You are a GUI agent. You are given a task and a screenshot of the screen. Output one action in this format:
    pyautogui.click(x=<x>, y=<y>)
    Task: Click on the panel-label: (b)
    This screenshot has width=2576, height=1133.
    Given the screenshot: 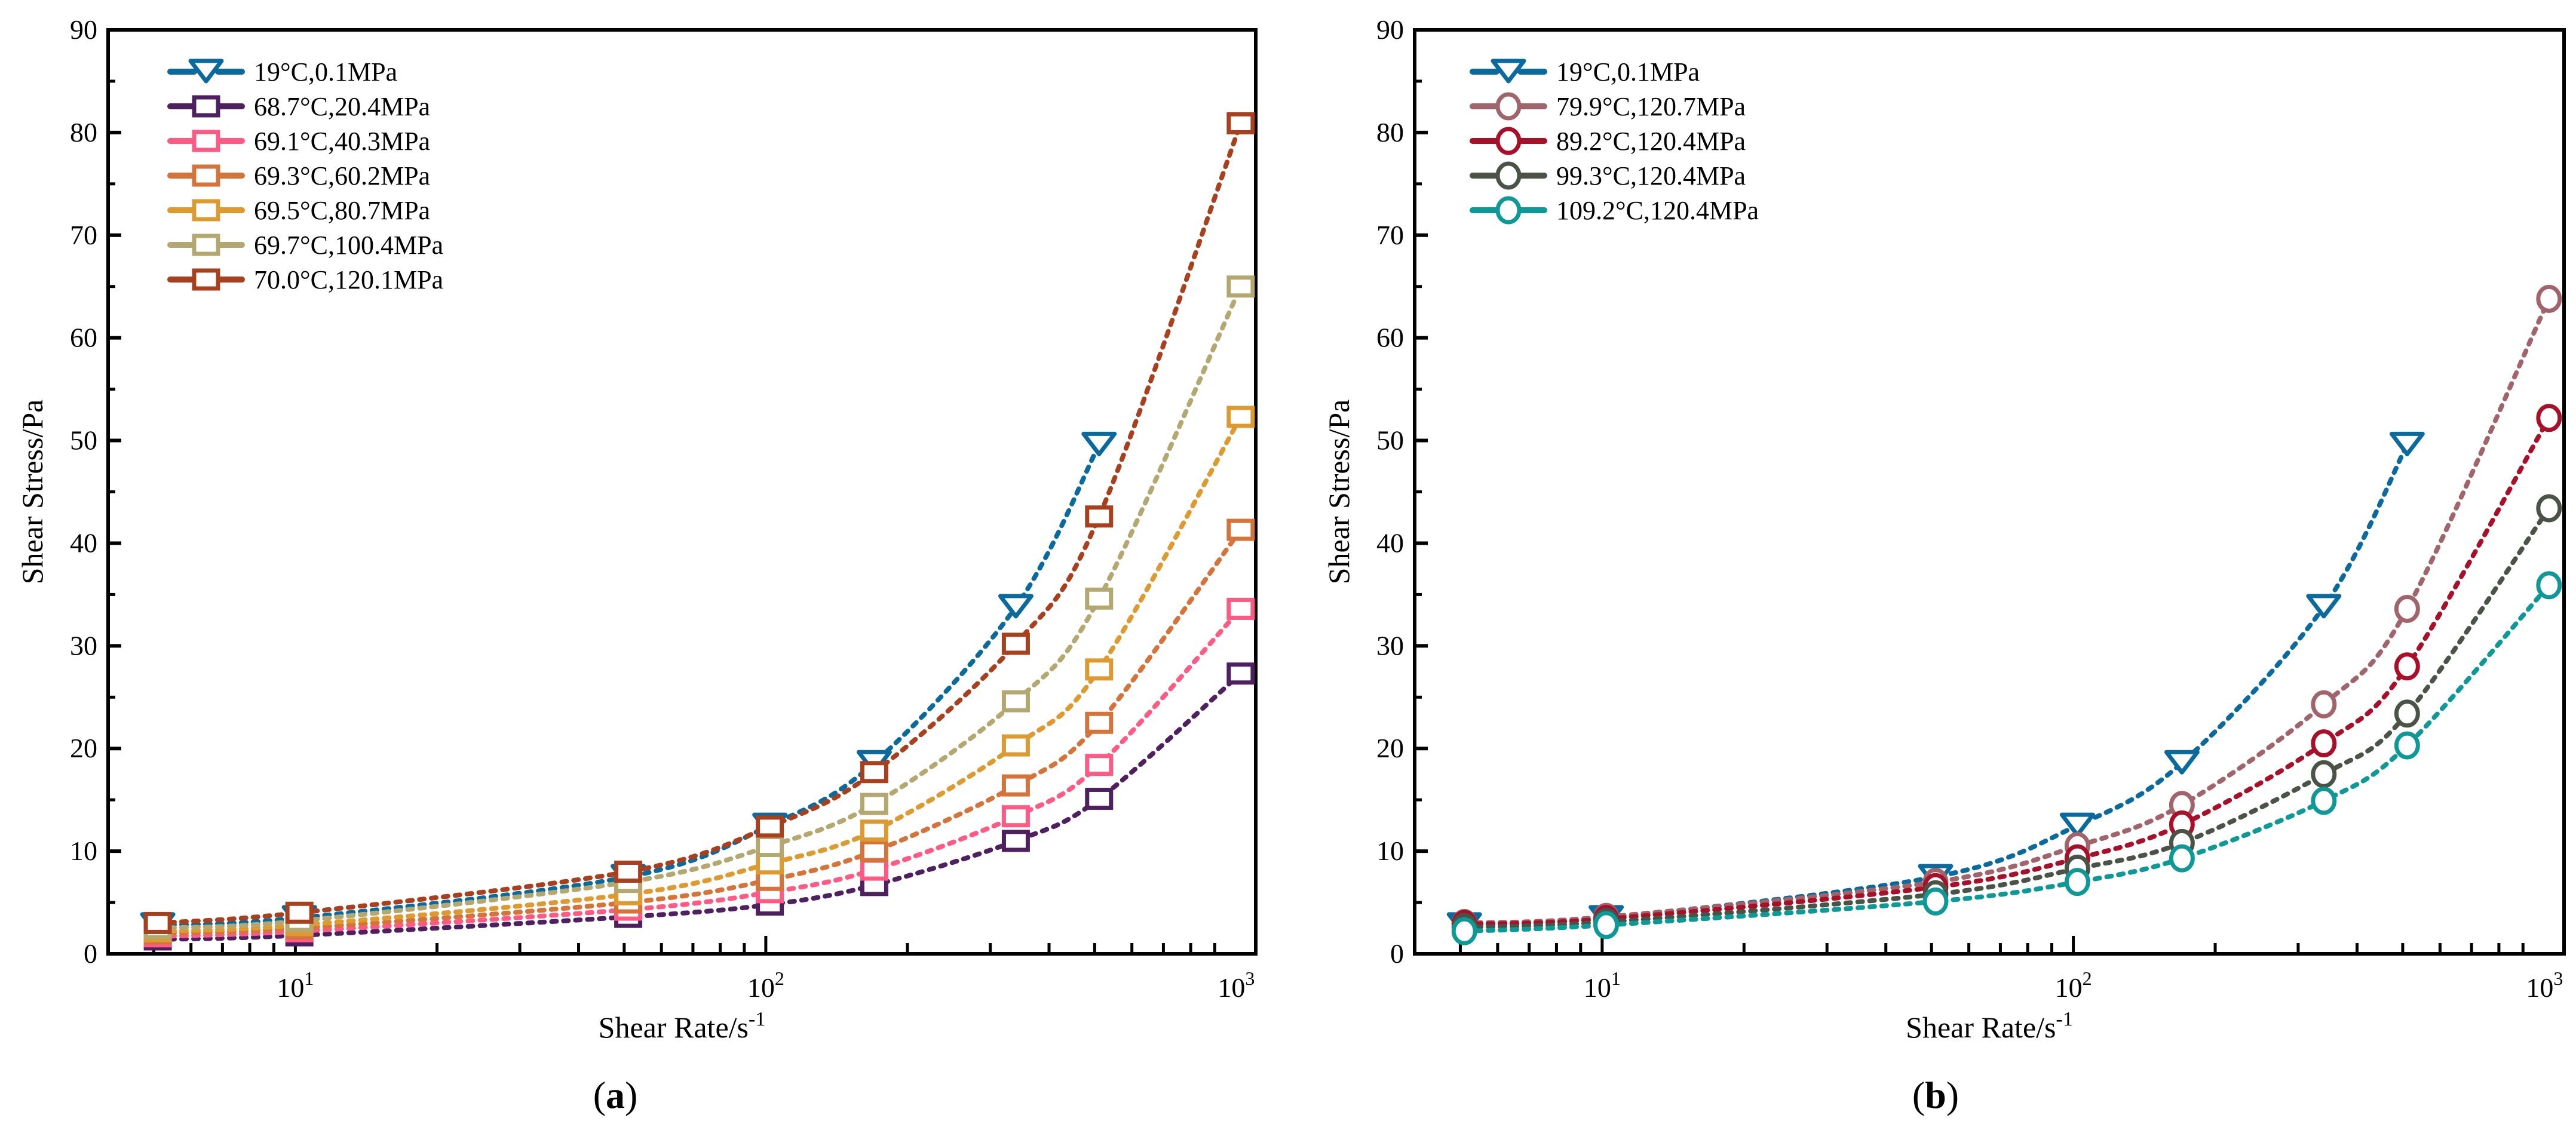 What is the action you would take?
    pyautogui.click(x=1935, y=1095)
    